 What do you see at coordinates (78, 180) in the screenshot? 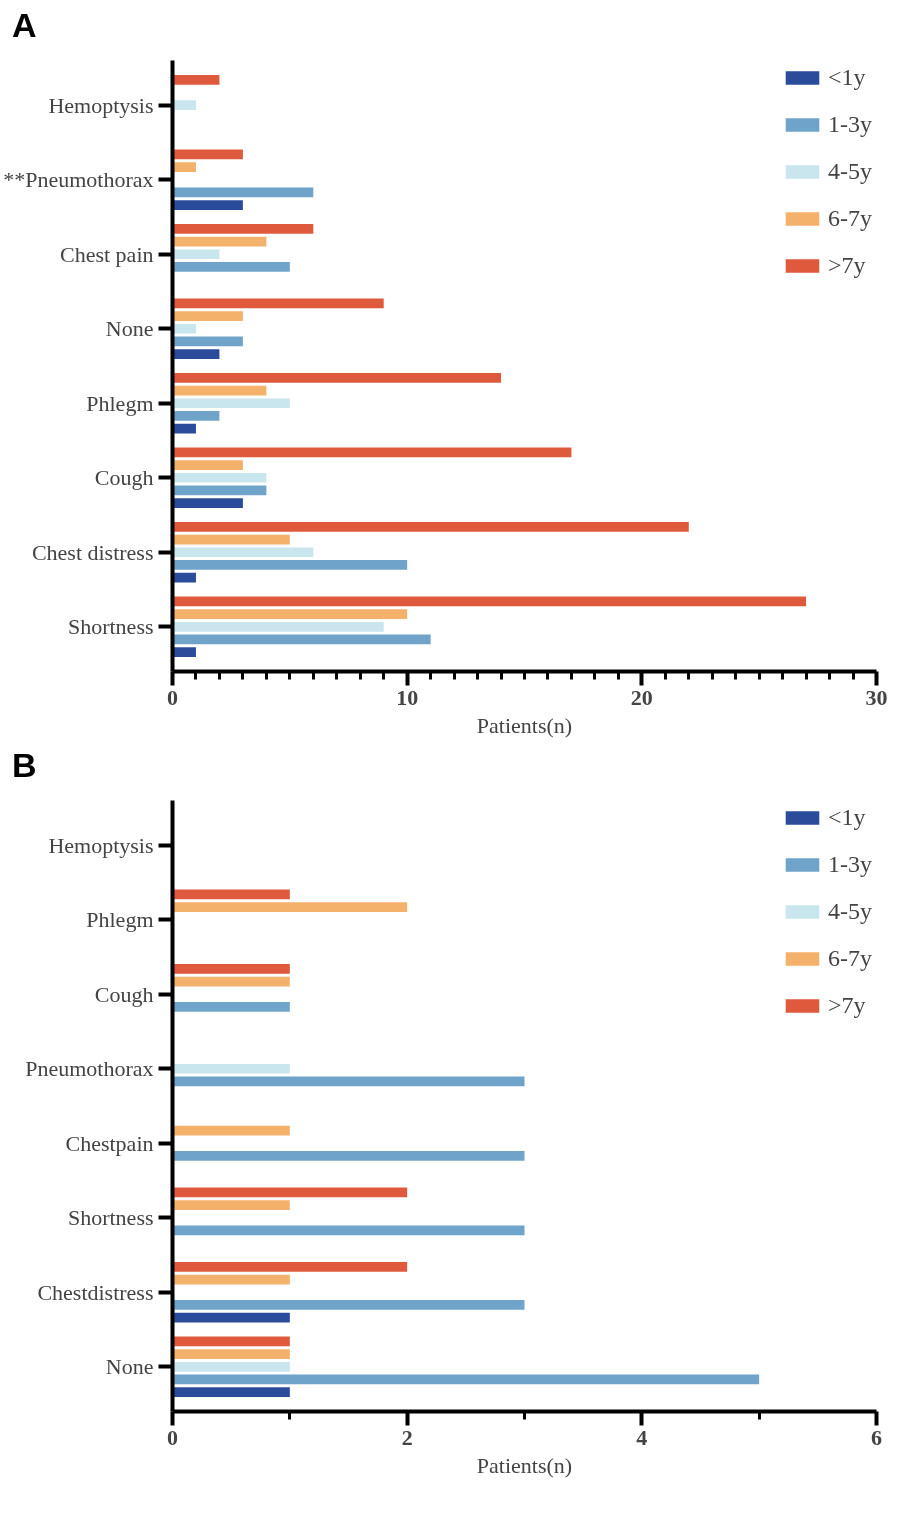
I see `y-tick-label: **Pneumothorax` at bounding box center [78, 180].